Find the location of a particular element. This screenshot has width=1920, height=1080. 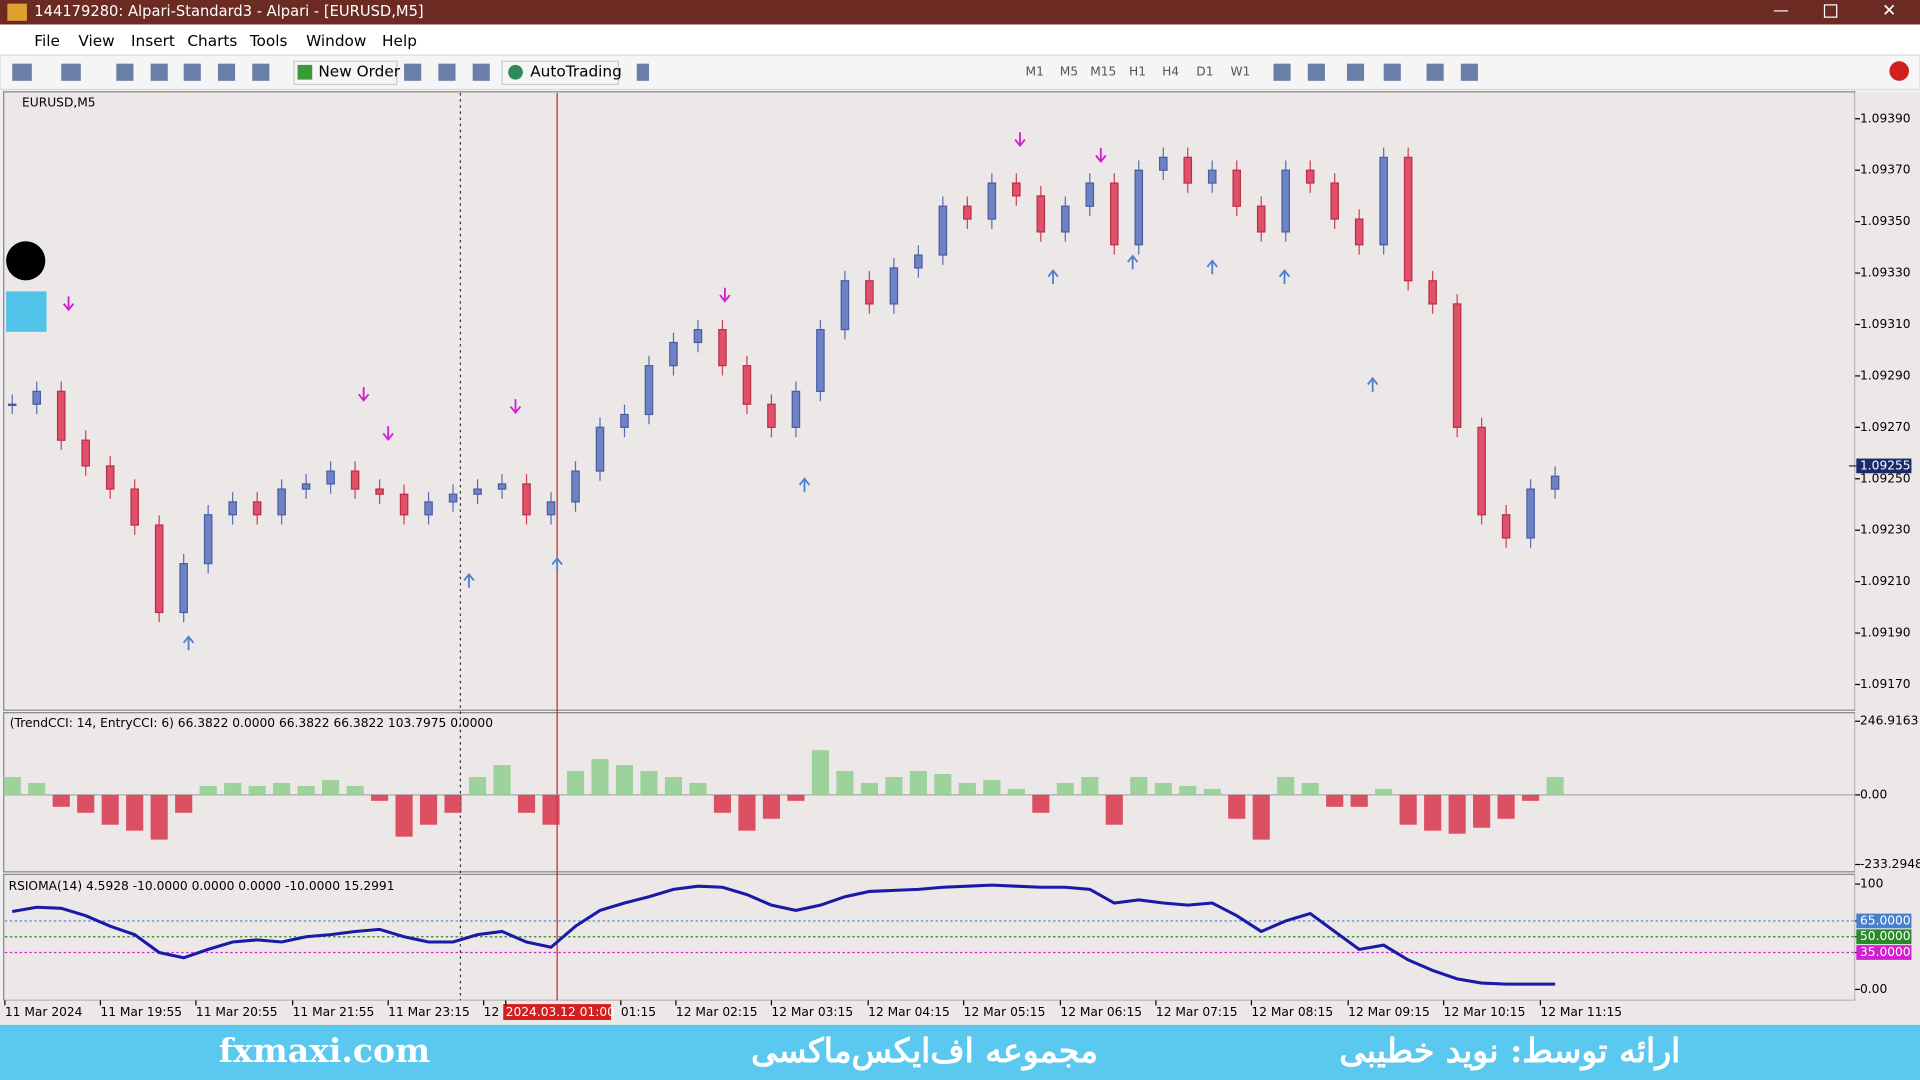

minimize-button: — is located at coordinates (1781, 10).